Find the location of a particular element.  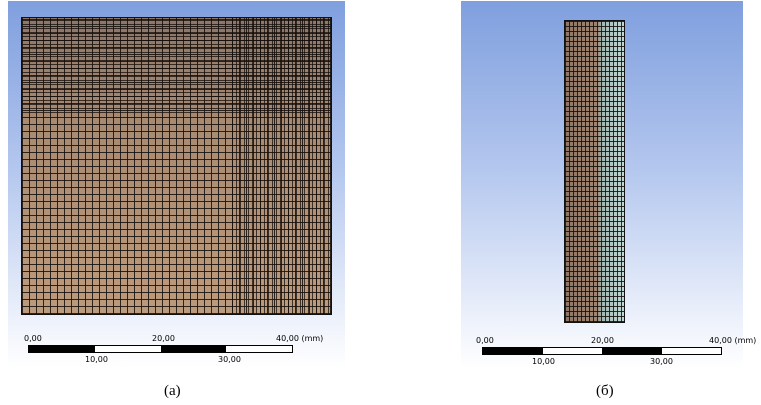

scale-bar-b: 0,00 20,00 40,00 (mm) 10,00 30,00 is located at coordinates (616, 355).